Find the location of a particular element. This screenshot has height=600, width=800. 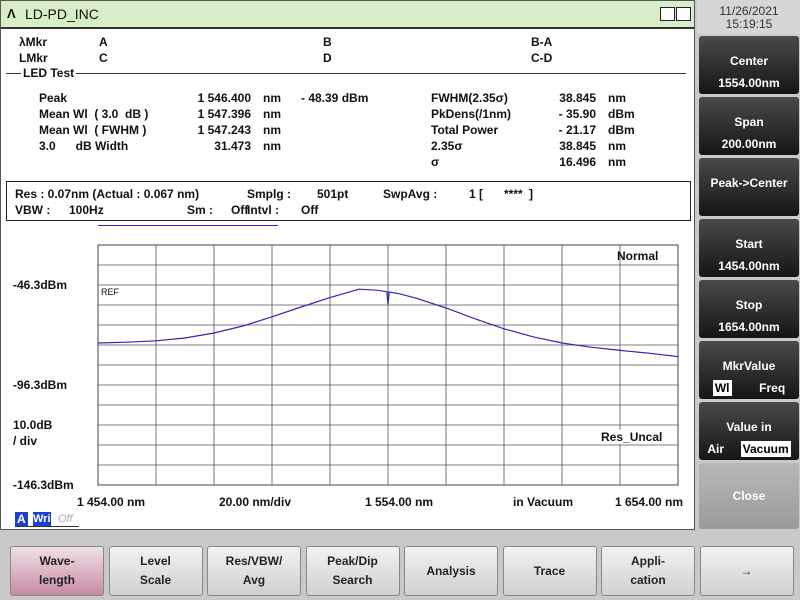

swpavg-label: SwpAvg : is located at coordinates (410, 194).